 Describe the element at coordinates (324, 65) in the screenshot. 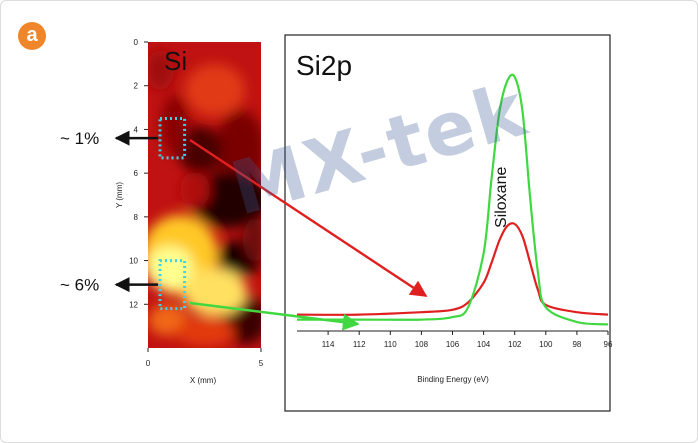

I see `spectrum-title: Si2p` at that location.